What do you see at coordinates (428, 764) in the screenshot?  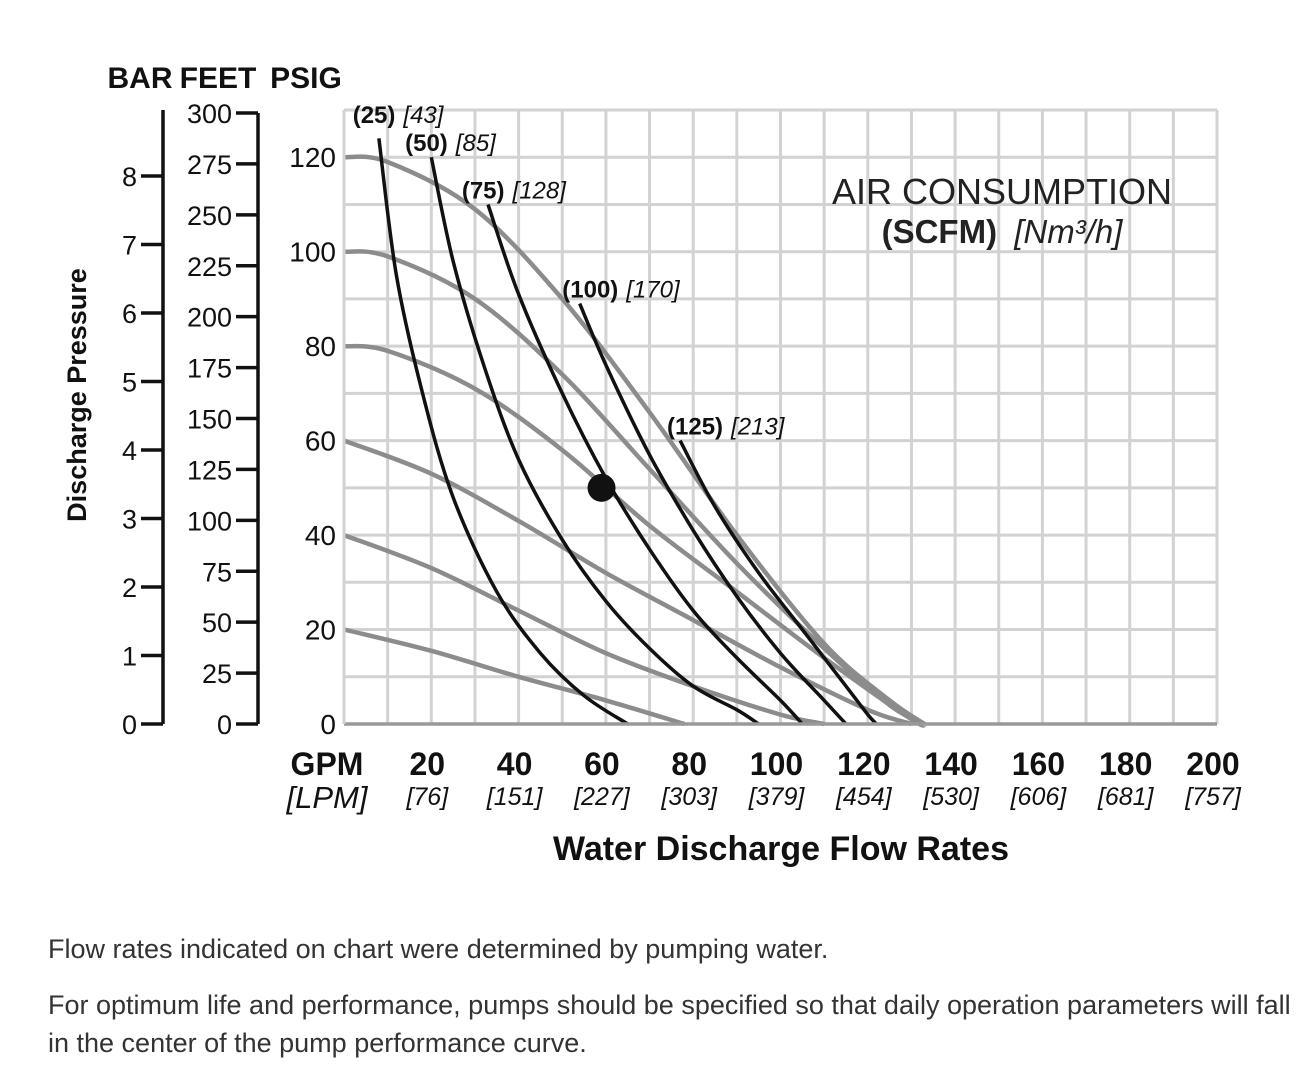 I see `x-tick-label: 20` at bounding box center [428, 764].